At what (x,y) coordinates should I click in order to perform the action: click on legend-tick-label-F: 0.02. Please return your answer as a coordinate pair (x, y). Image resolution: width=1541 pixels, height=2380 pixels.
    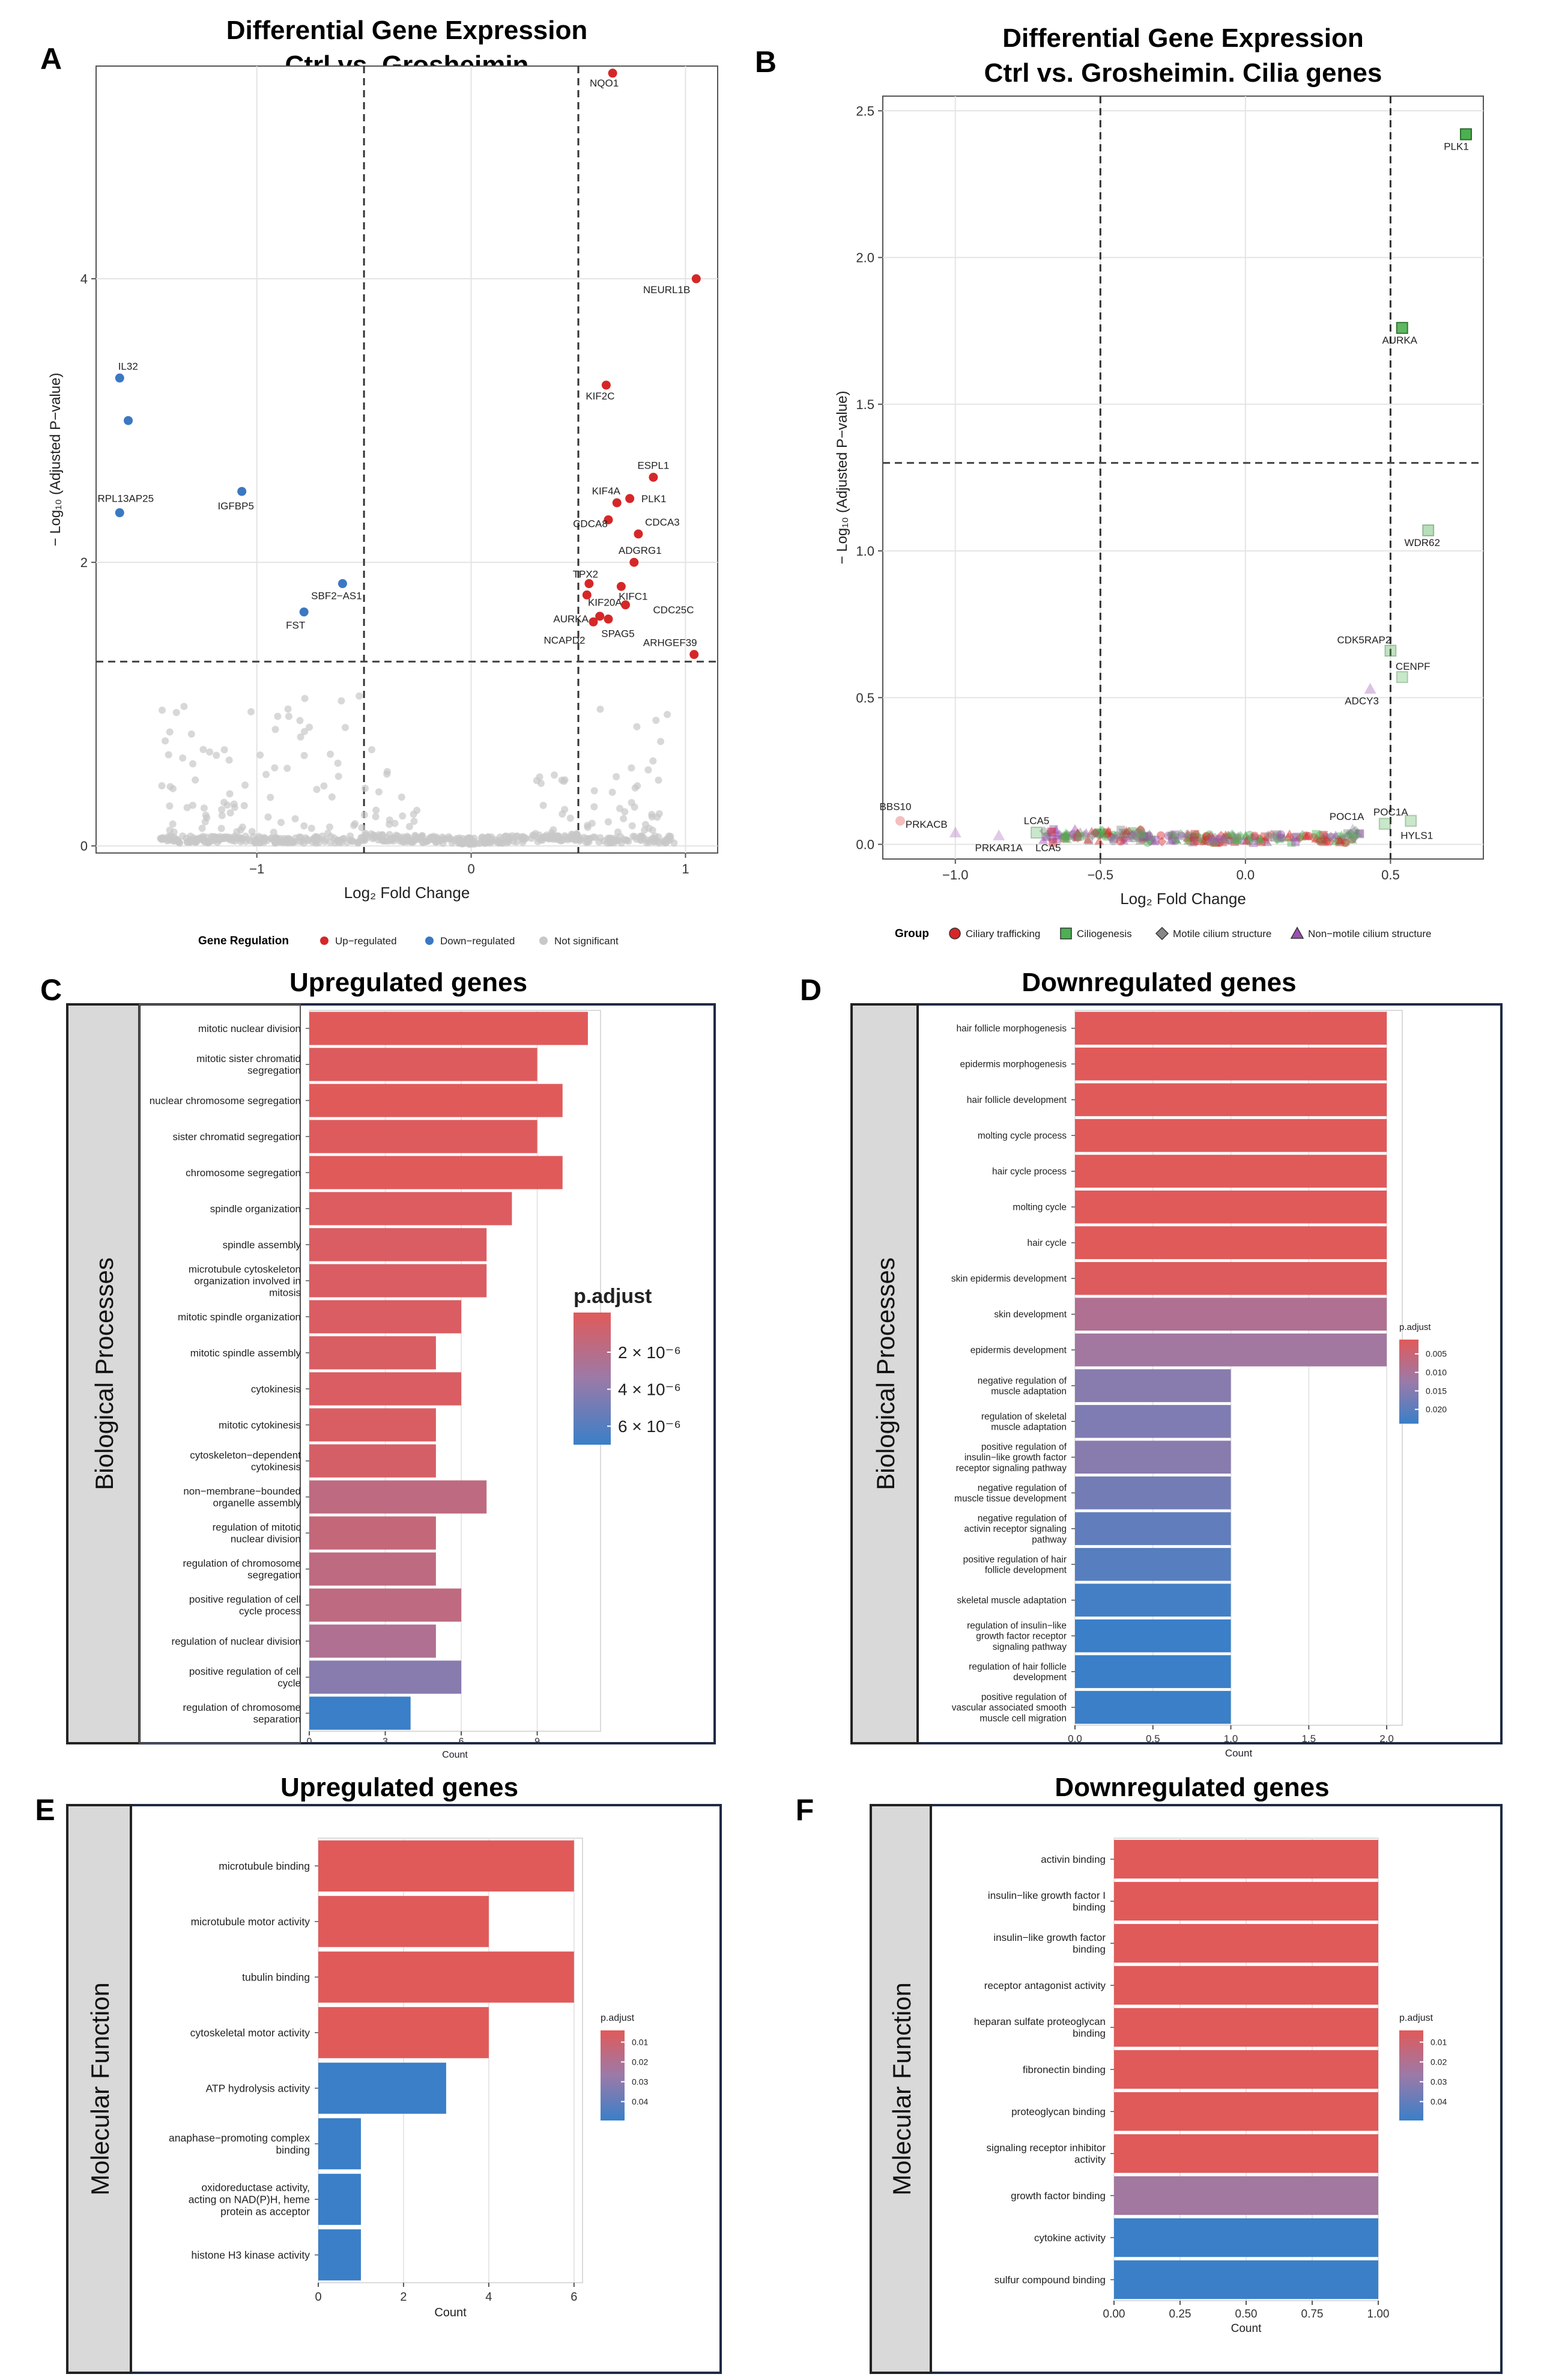
    Looking at the image, I should click on (1438, 2061).